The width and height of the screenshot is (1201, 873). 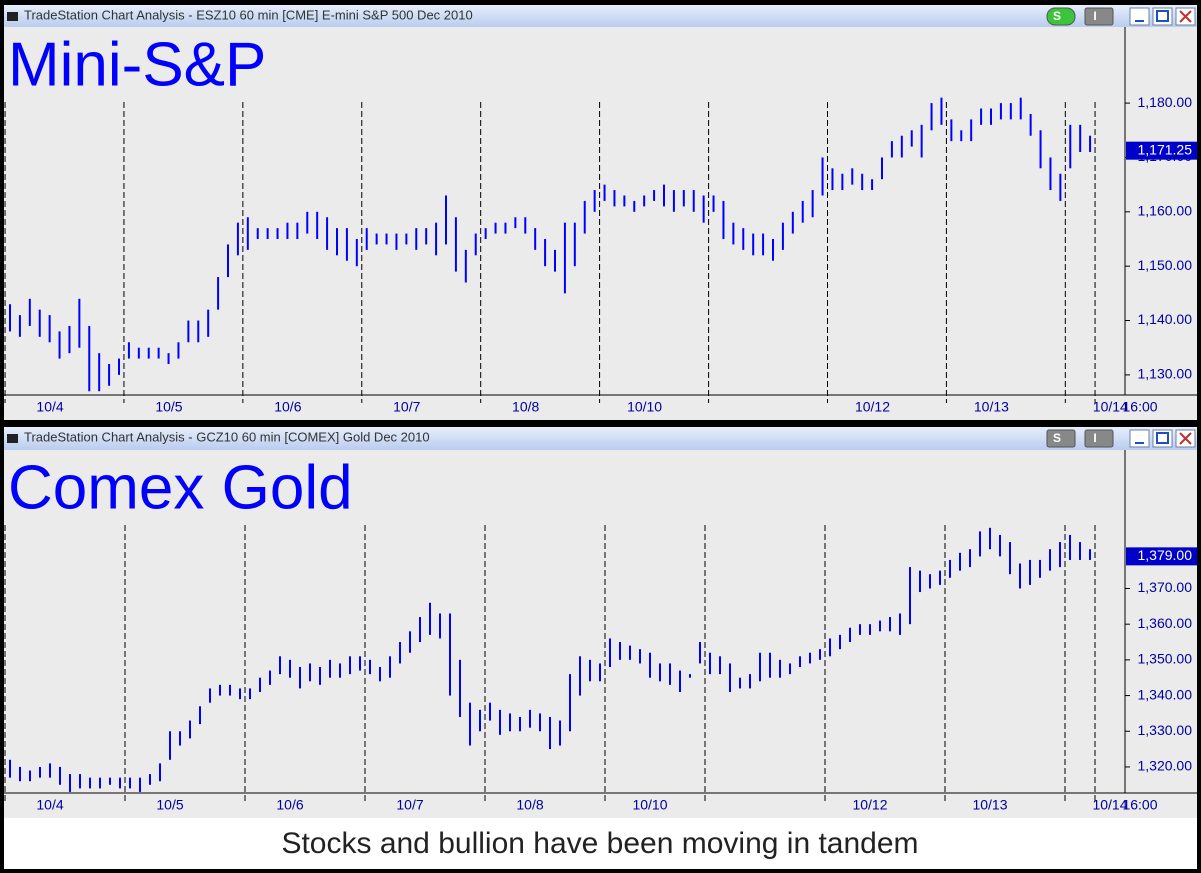 I want to click on y-tick-label: 1,180.00, so click(x=1165, y=102).